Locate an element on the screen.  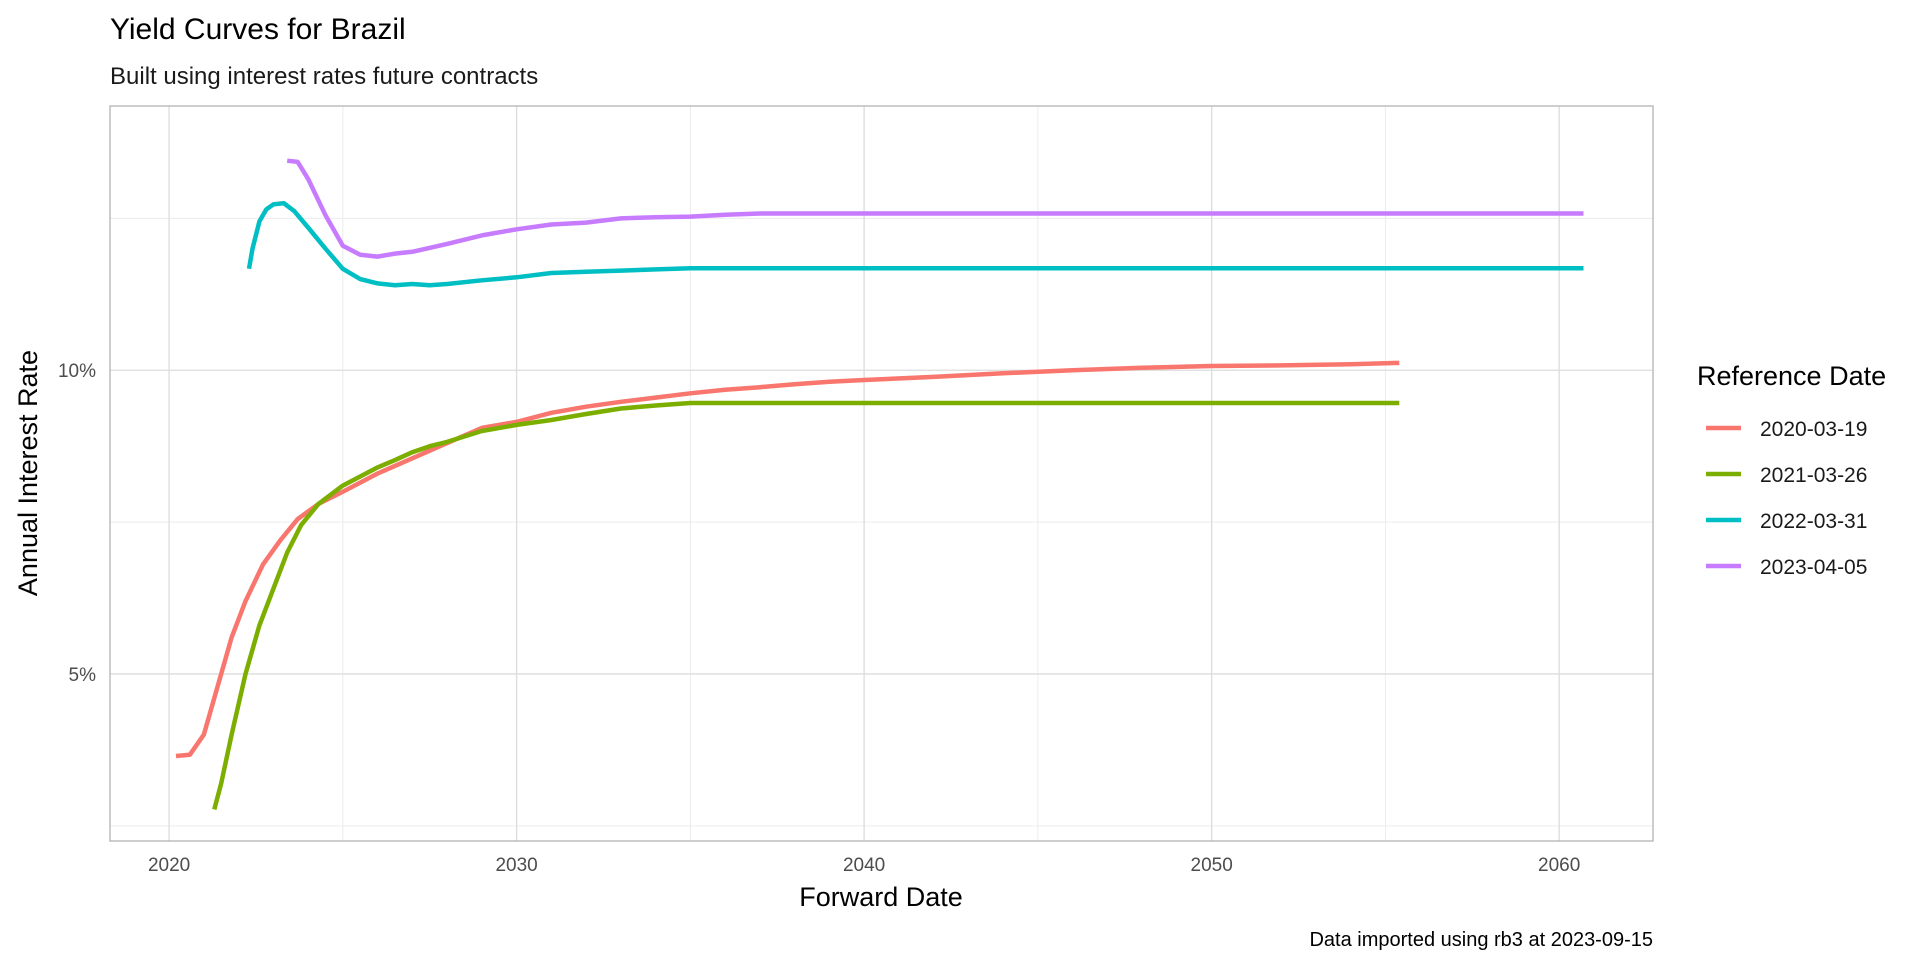
legend-label: 2020-03-19 is located at coordinates (1813, 429).